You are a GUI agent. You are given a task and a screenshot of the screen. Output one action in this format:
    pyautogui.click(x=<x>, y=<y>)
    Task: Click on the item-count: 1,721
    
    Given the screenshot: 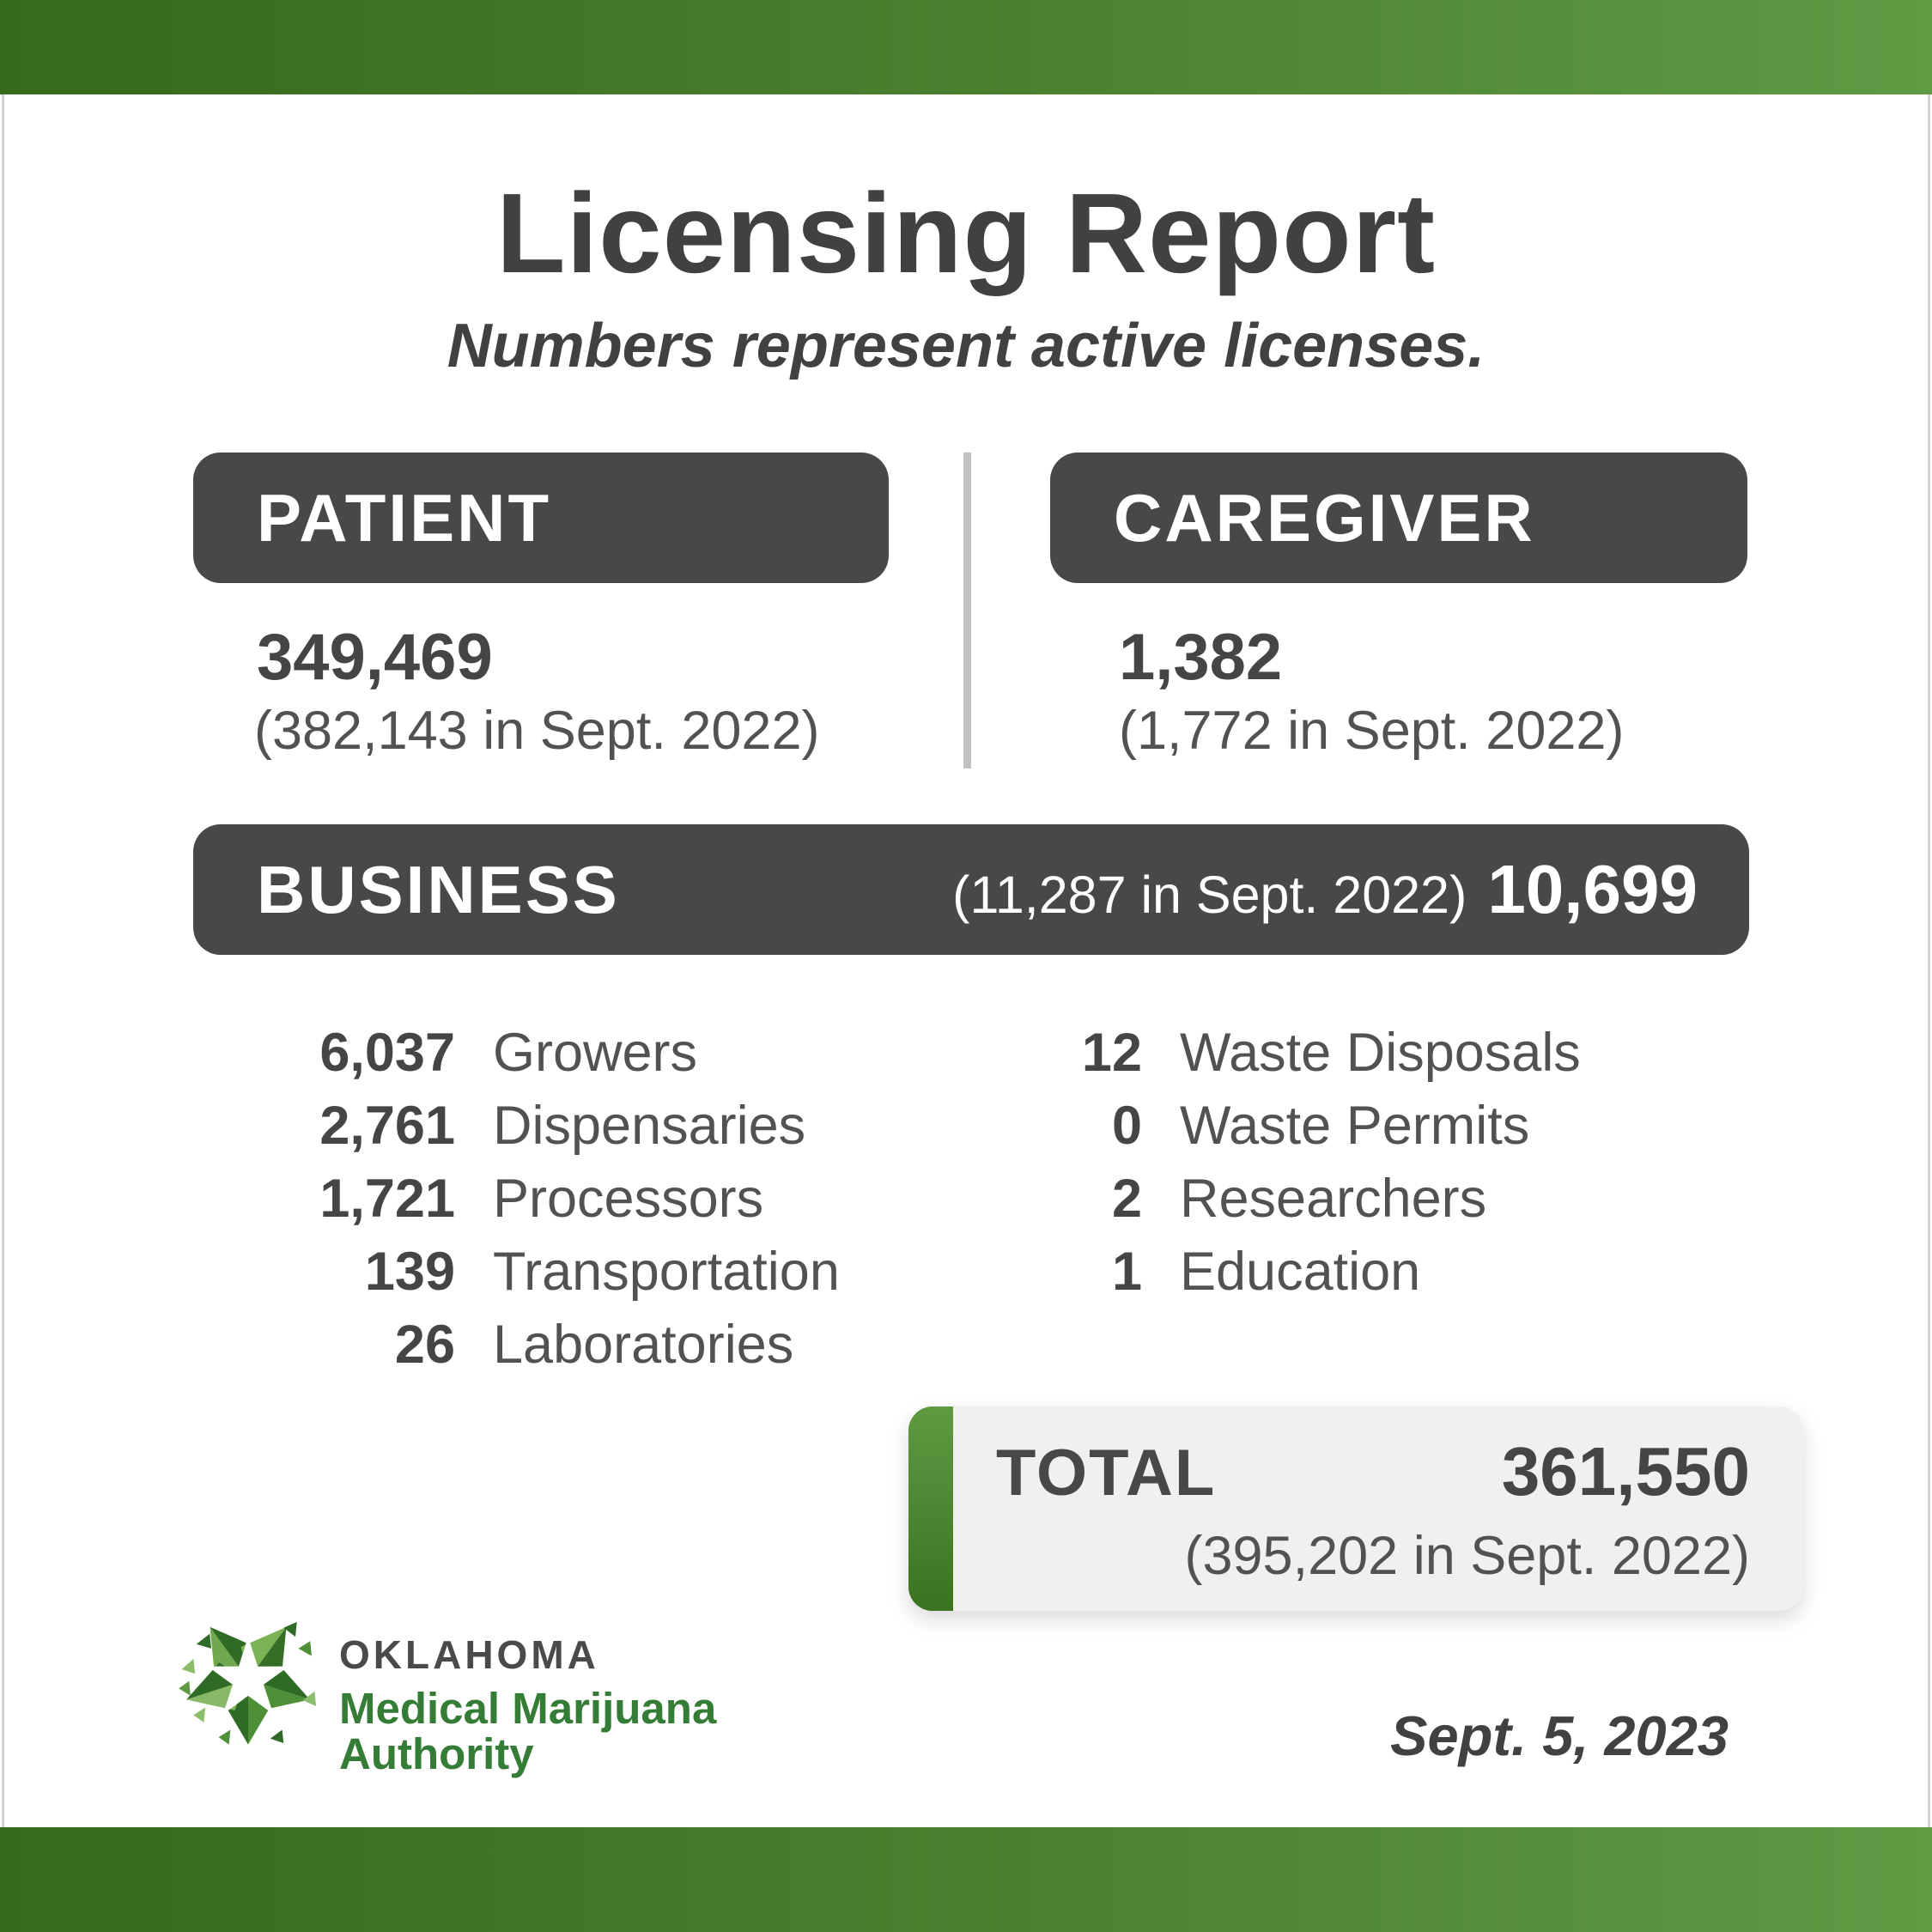 What is the action you would take?
    pyautogui.click(x=387, y=1199)
    